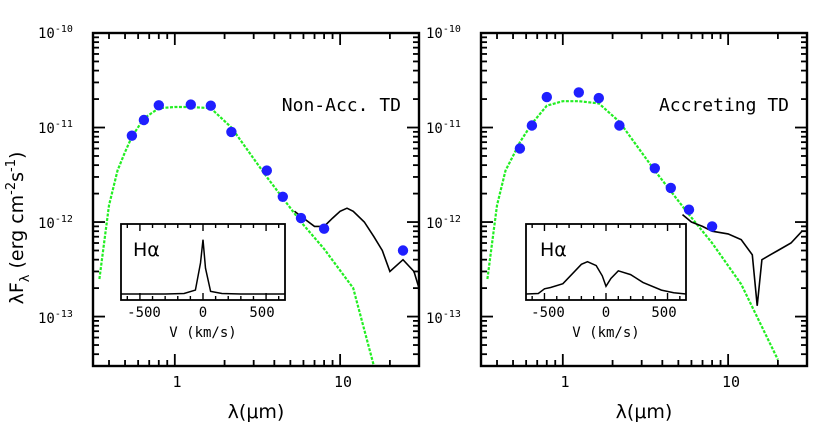 The height and width of the screenshot is (440, 830). What do you see at coordinates (724, 105) in the screenshot?
I see `panel-title: Accreting TD` at bounding box center [724, 105].